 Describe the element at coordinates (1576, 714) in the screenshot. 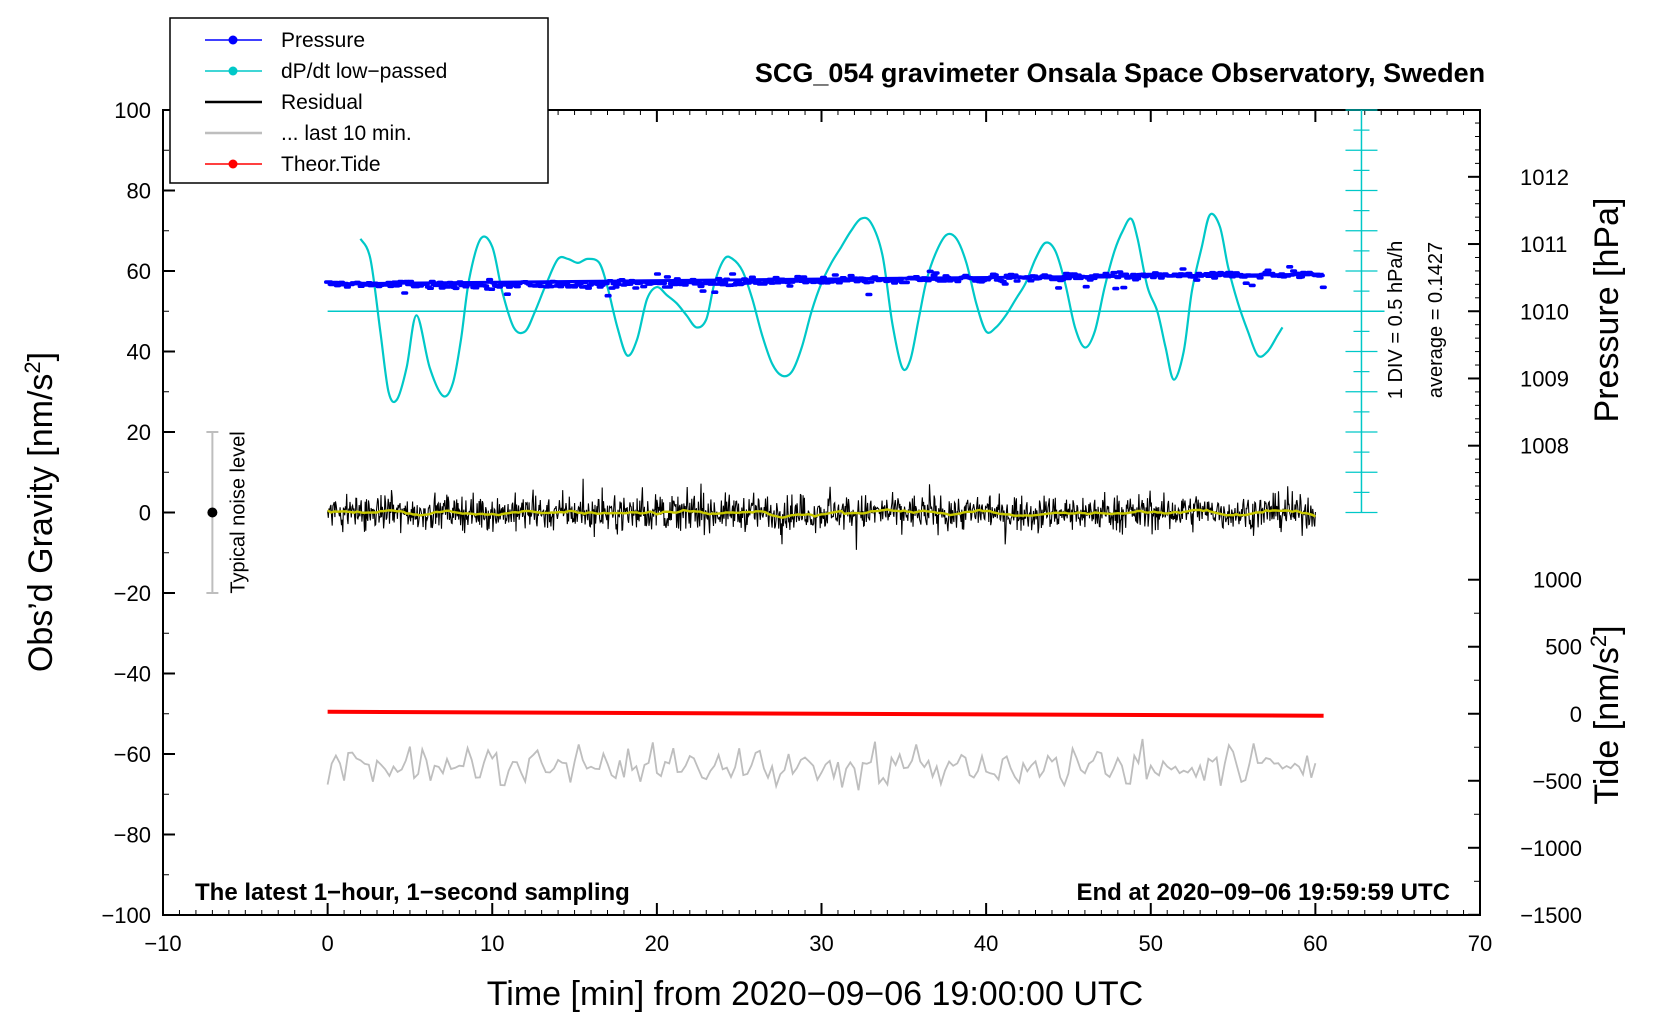

I see `tide-tick-label: 0` at that location.